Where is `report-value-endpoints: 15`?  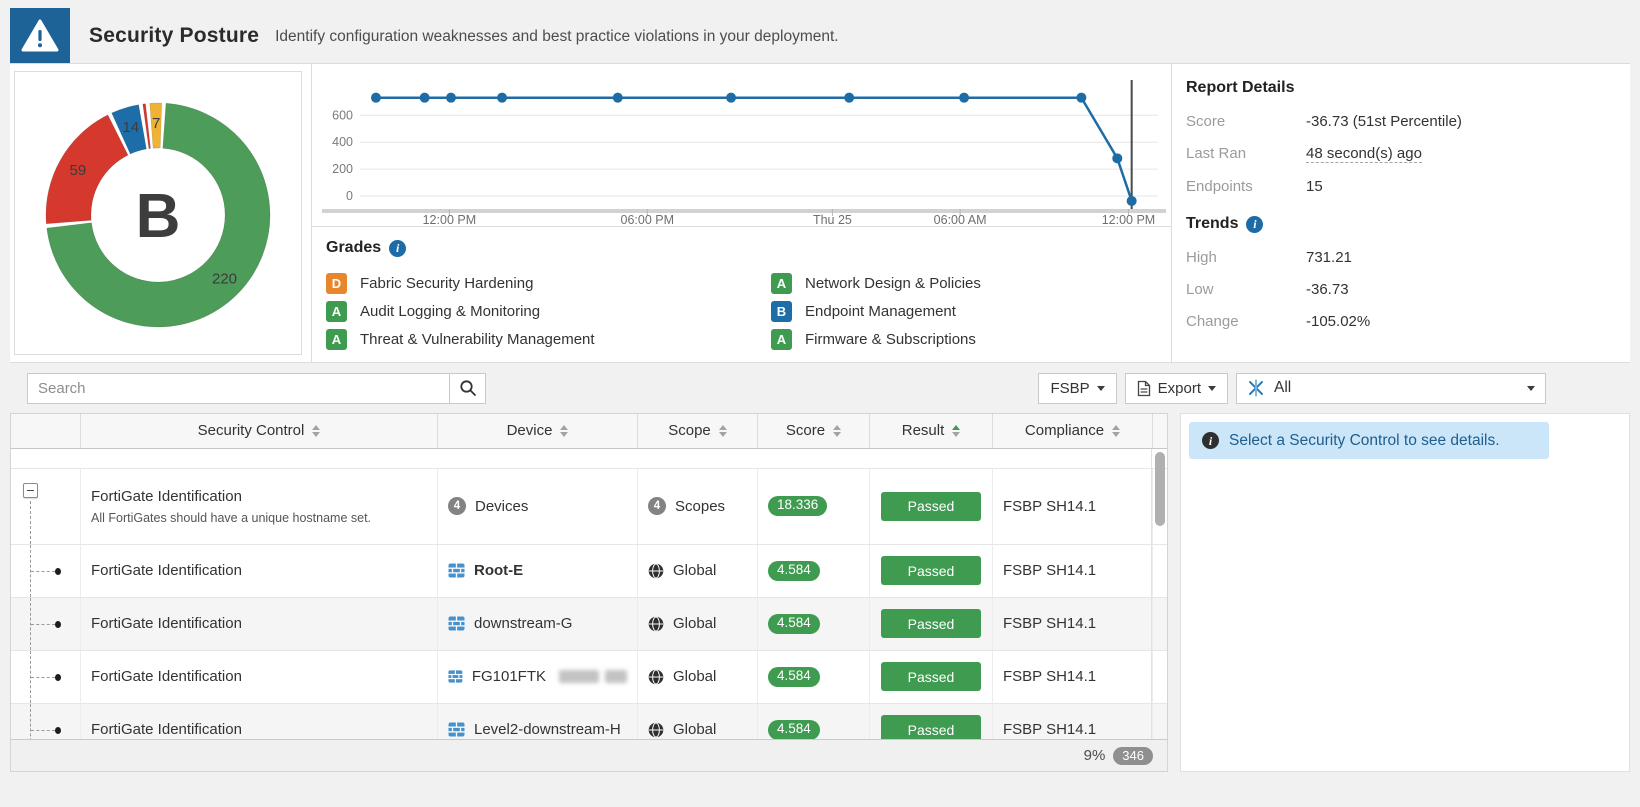
report-value-endpoints: 15 is located at coordinates (1314, 186).